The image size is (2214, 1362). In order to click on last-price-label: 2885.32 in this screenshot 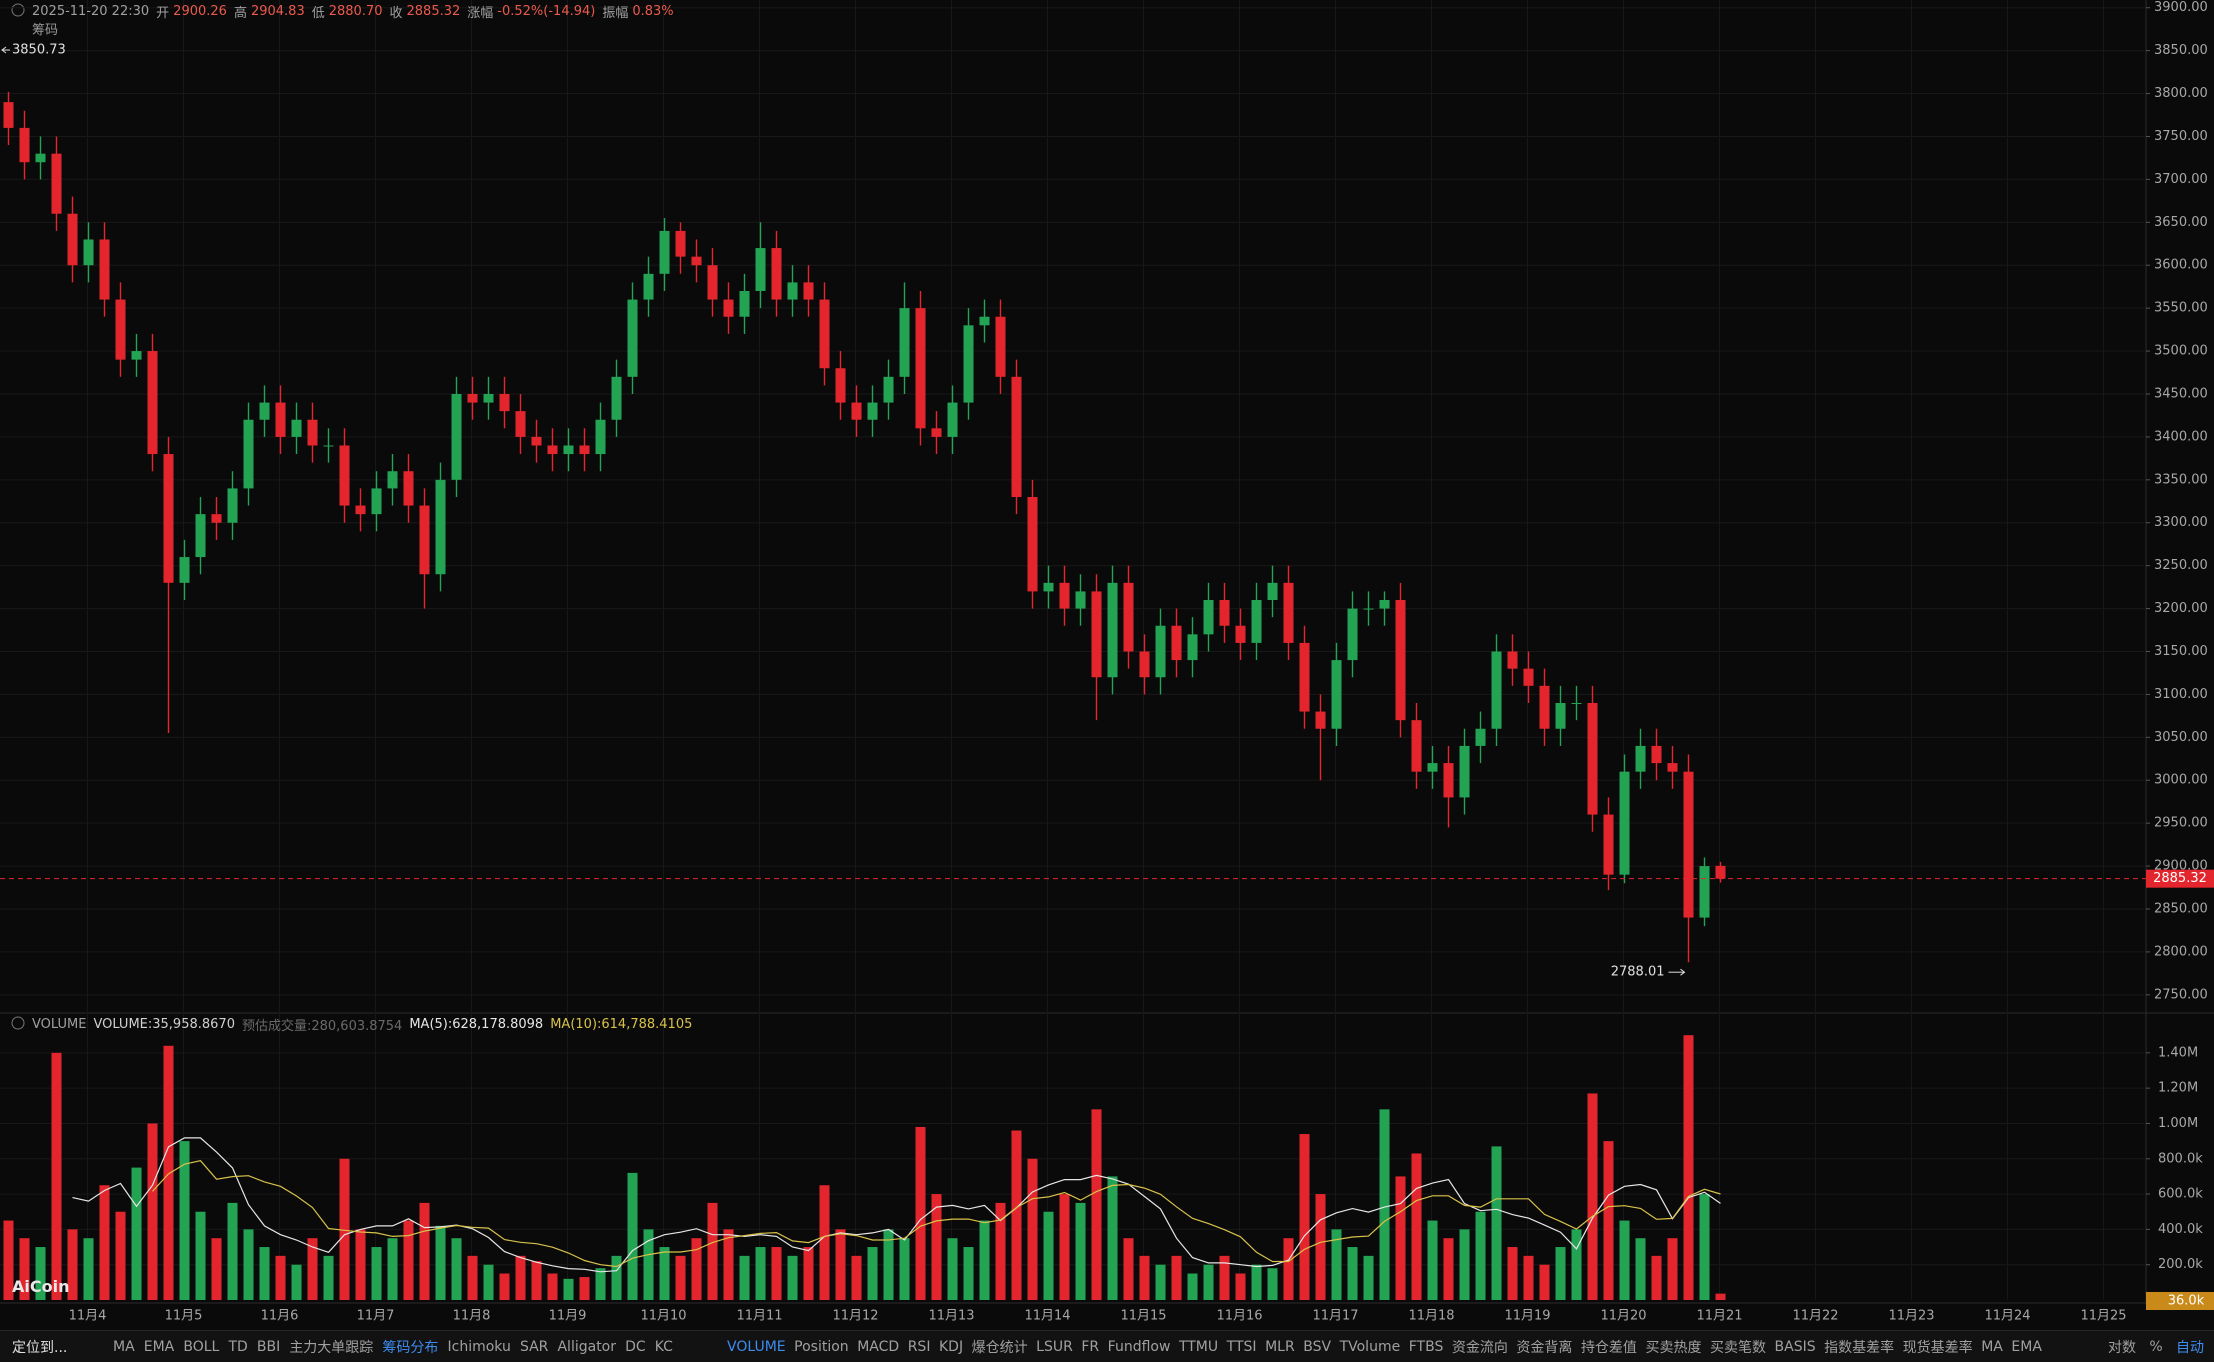, I will do `click(2180, 878)`.